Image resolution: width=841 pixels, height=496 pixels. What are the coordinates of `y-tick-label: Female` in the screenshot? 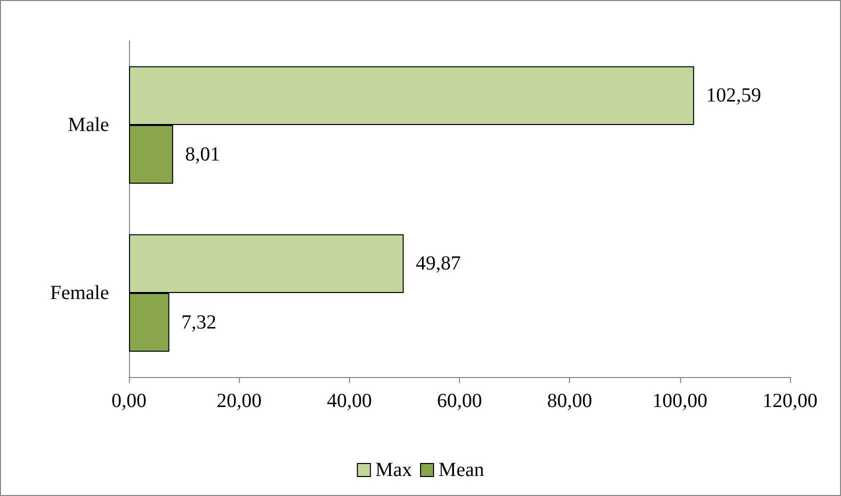 It's located at (80, 293).